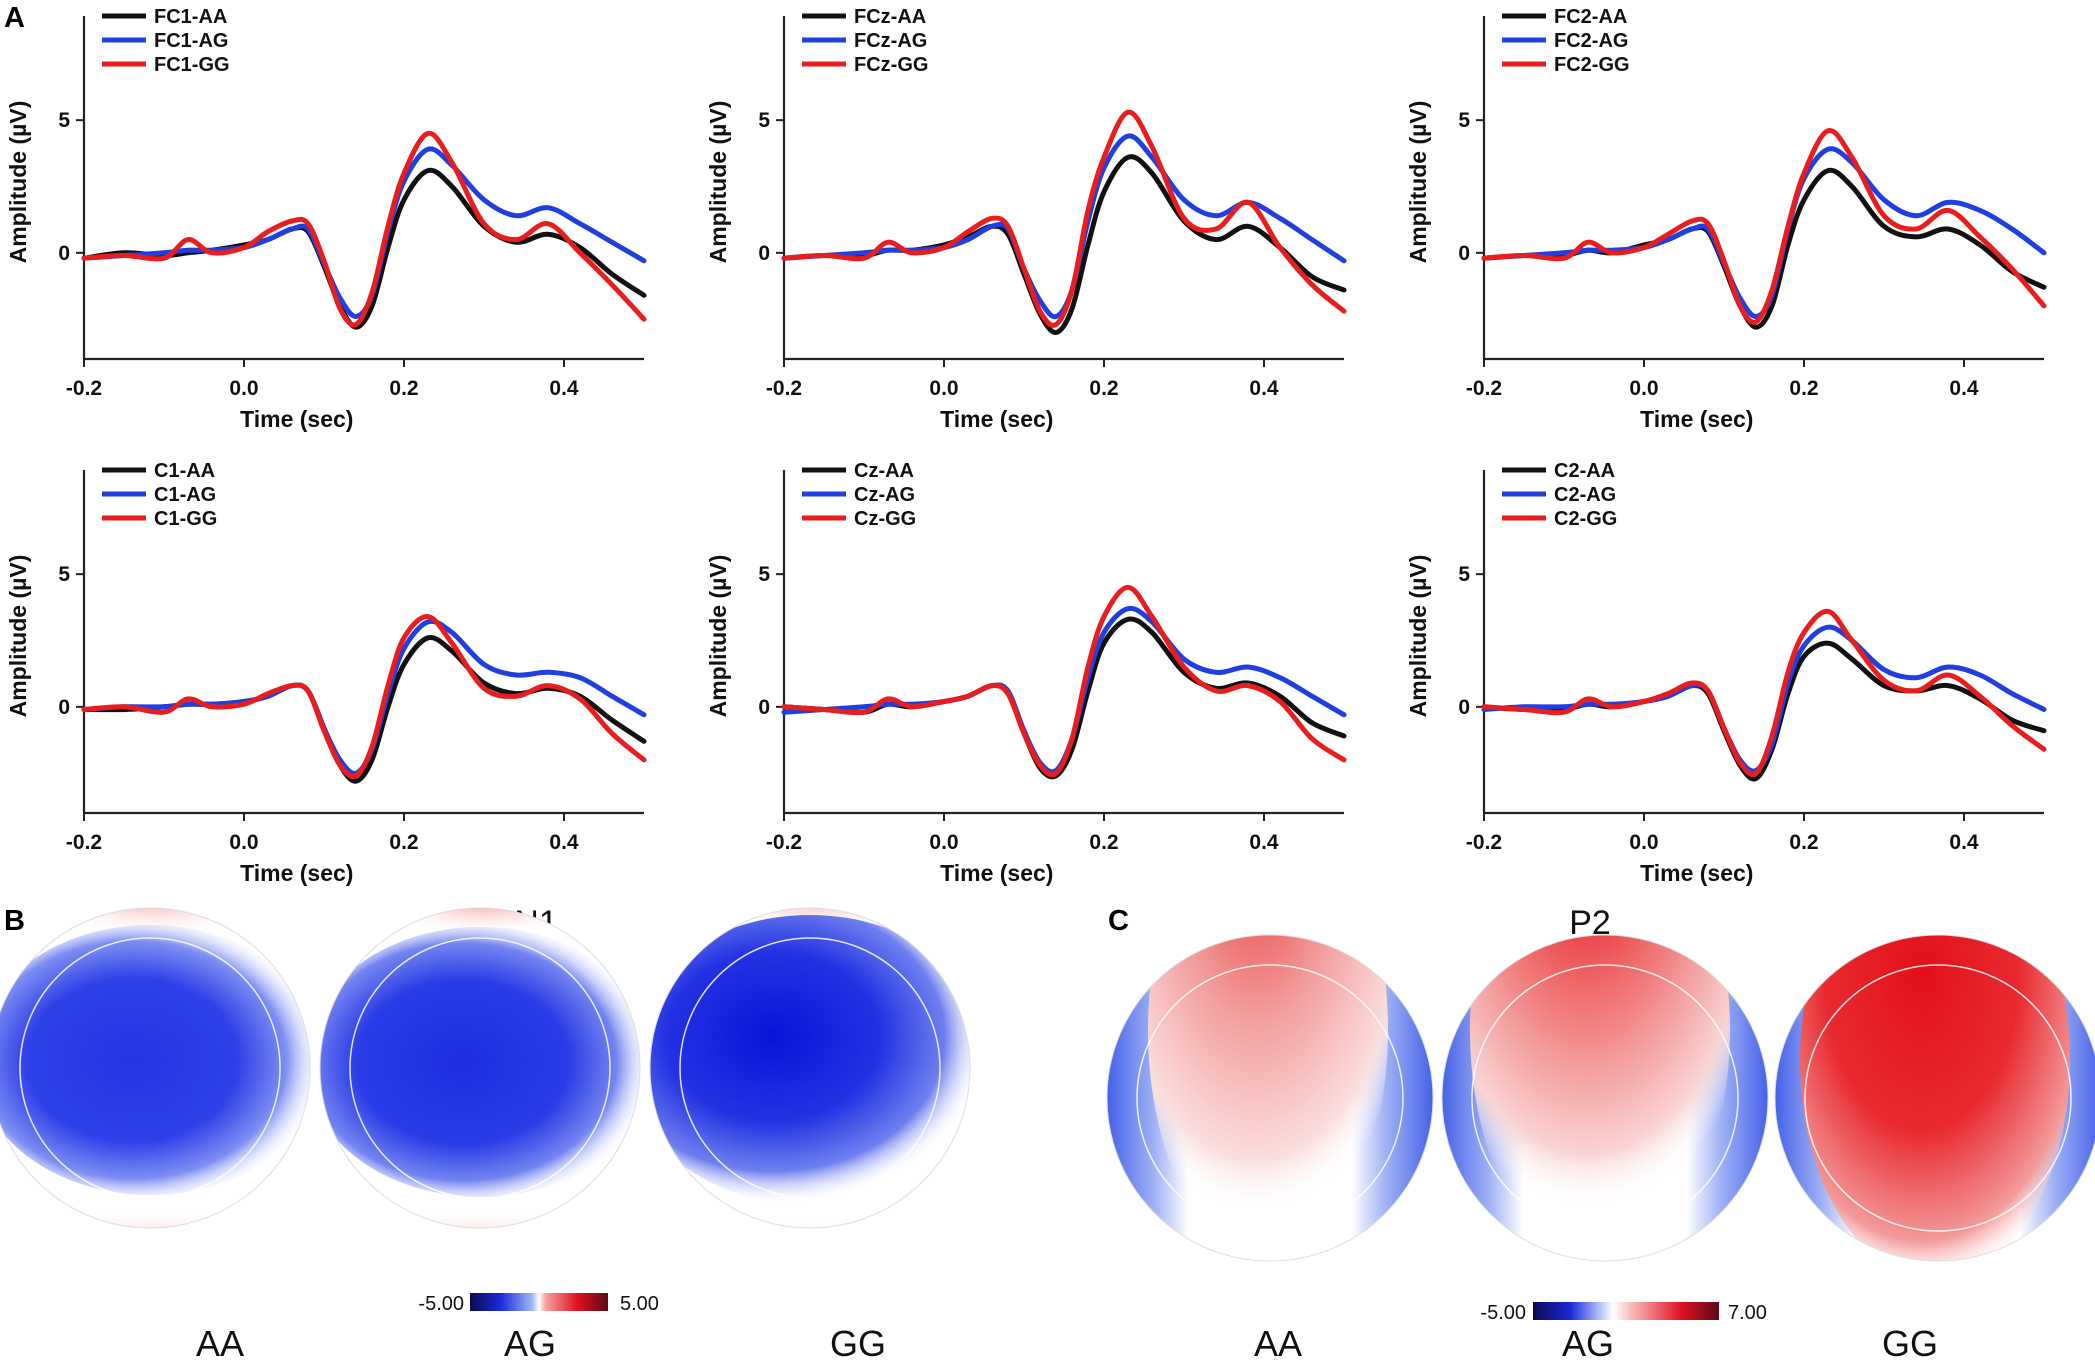 The height and width of the screenshot is (1360, 2095). Describe the element at coordinates (1064, 681) in the screenshot. I see `series-line-cz-gg` at that location.